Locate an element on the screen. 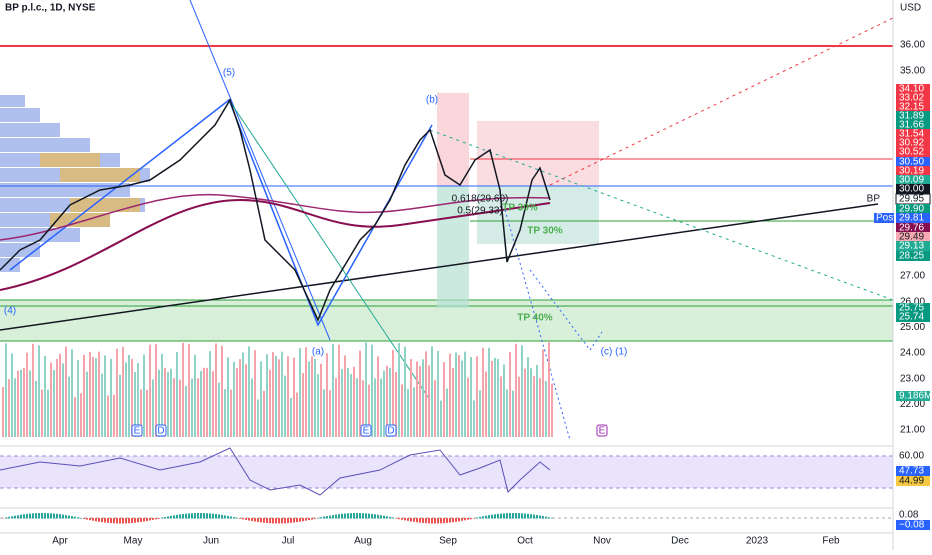  price-tag-label: 30.00 is located at coordinates (911, 189).